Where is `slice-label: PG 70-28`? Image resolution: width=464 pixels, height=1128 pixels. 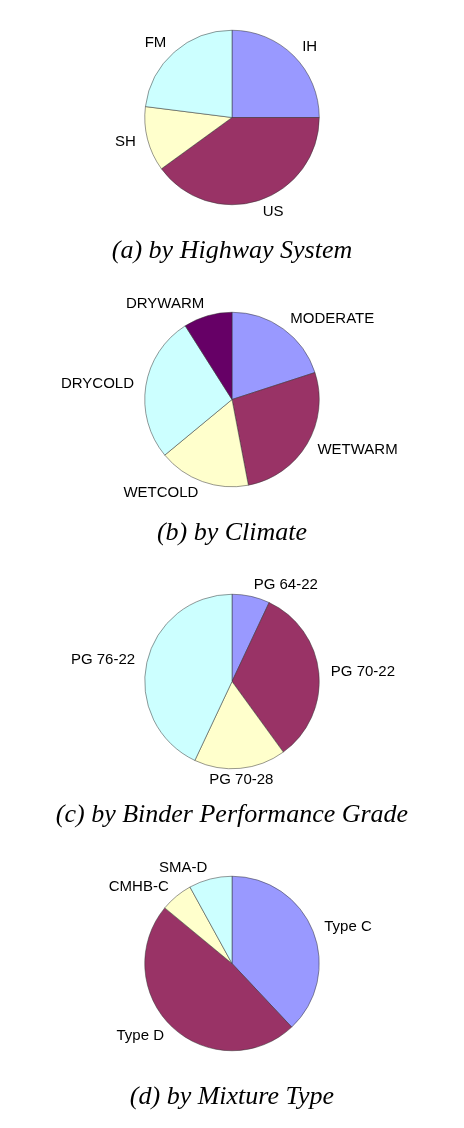 slice-label: PG 70-28 is located at coordinates (241, 779).